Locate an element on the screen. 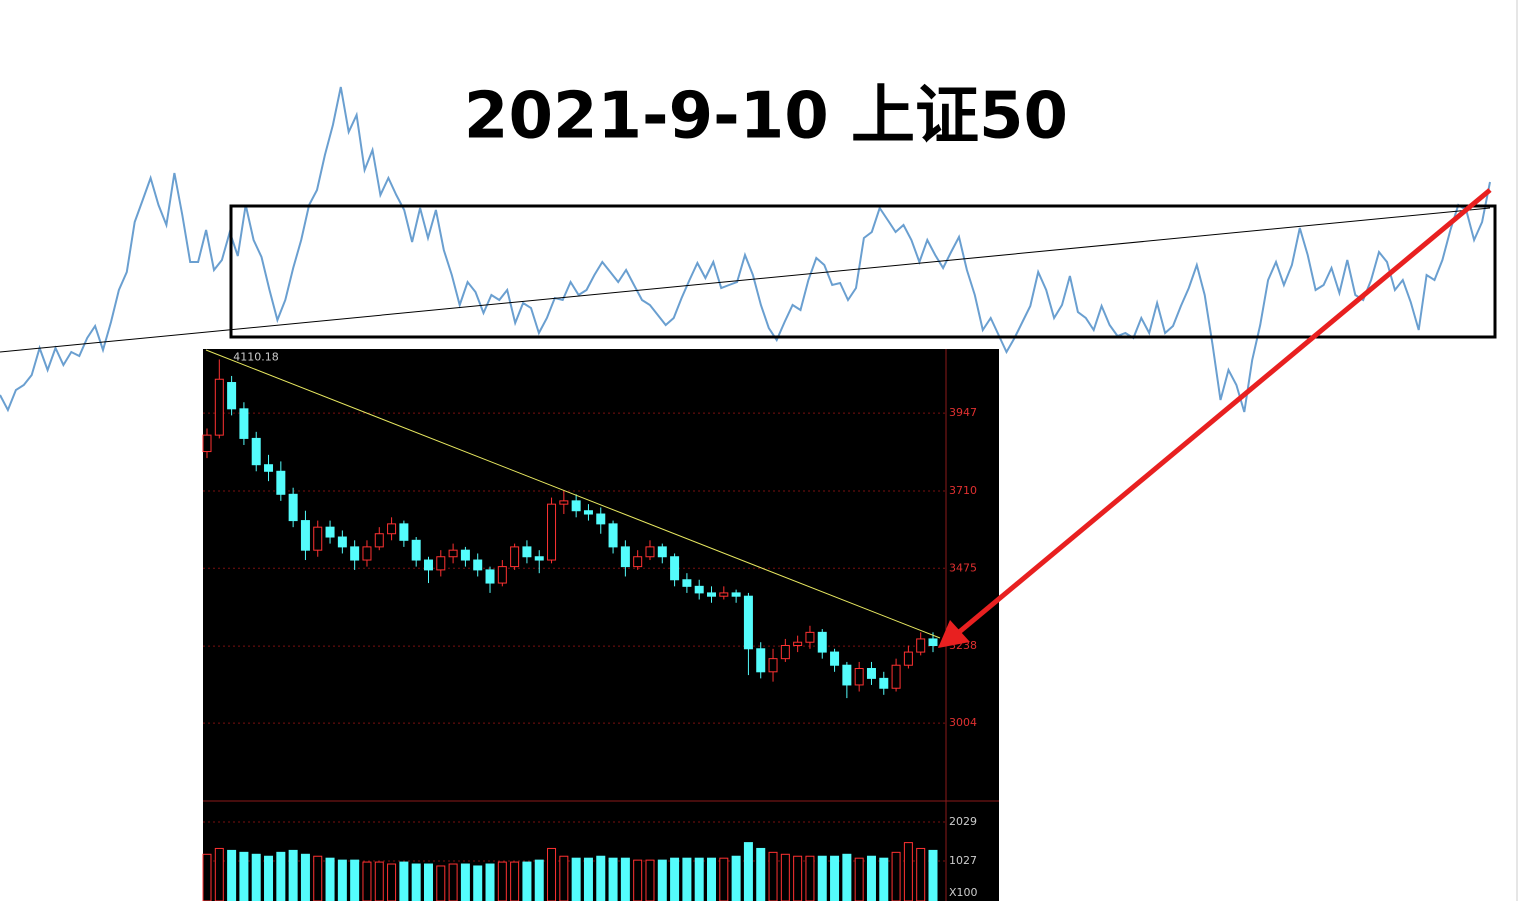 This screenshot has height=901, width=1527. high-label: 4110.18 is located at coordinates (256, 356).